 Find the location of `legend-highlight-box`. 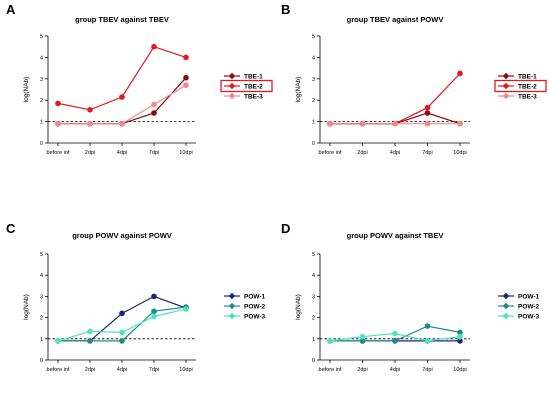

legend-highlight-box is located at coordinates (246, 86).